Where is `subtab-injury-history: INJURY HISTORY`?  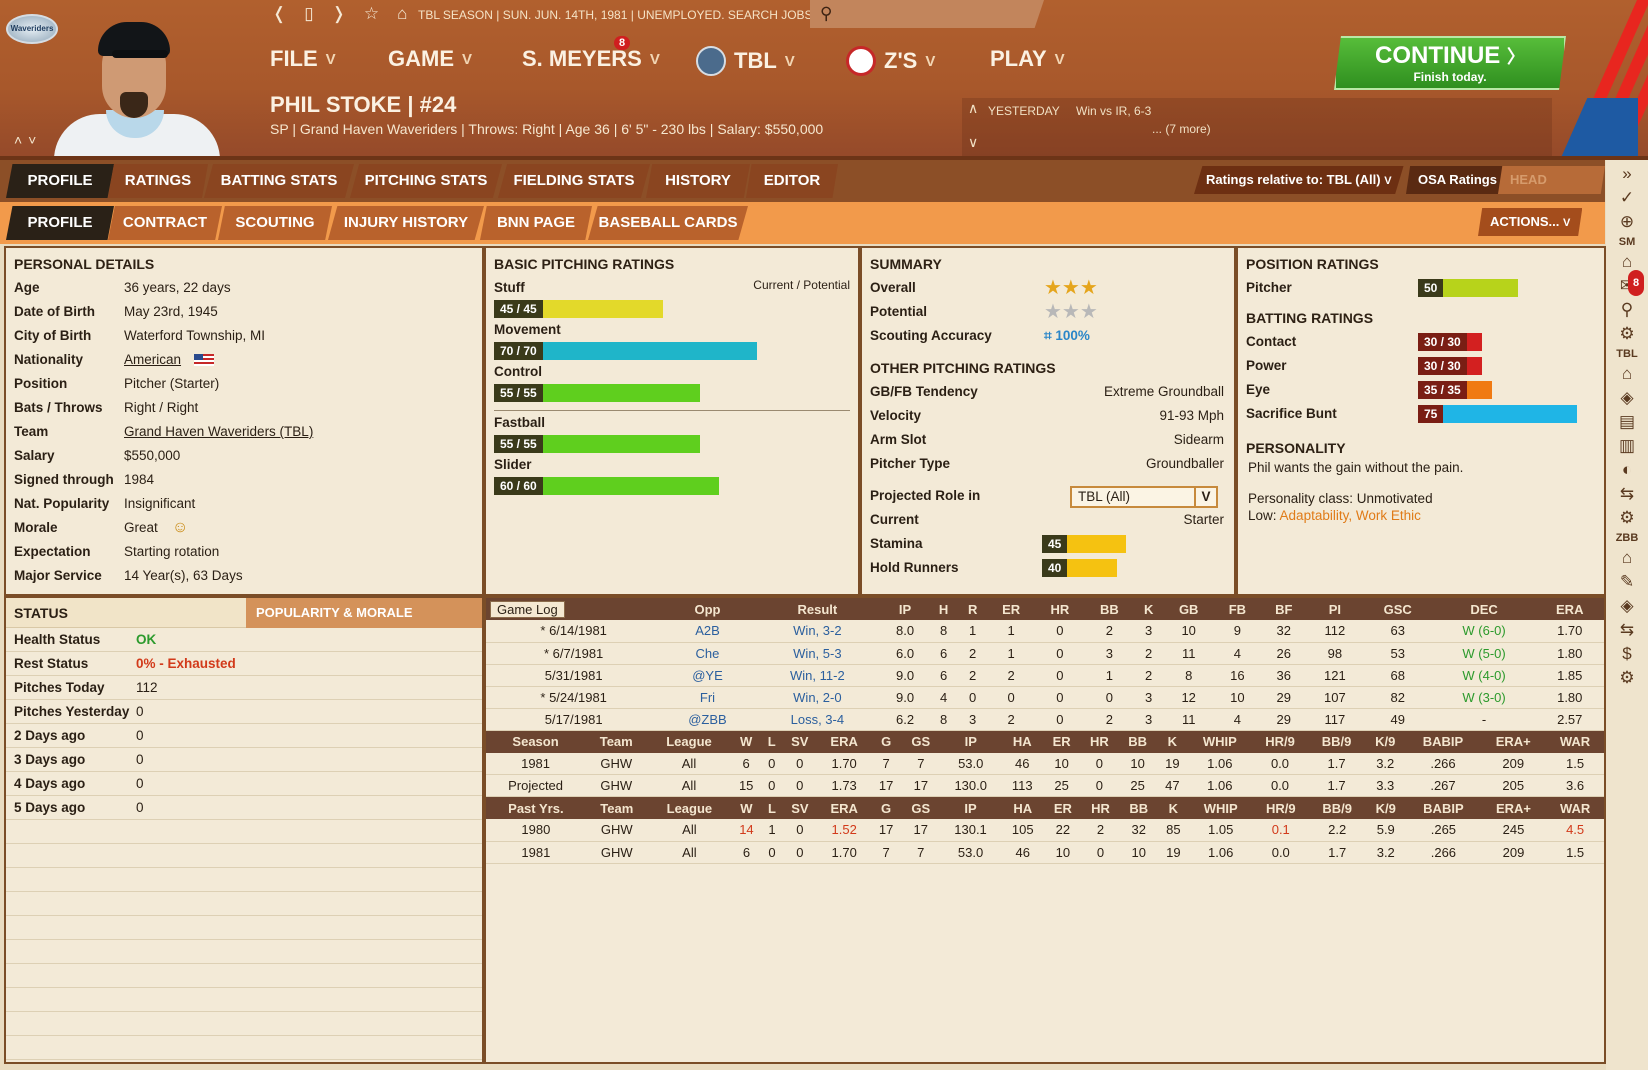
subtab-injury-history: INJURY HISTORY is located at coordinates (406, 223).